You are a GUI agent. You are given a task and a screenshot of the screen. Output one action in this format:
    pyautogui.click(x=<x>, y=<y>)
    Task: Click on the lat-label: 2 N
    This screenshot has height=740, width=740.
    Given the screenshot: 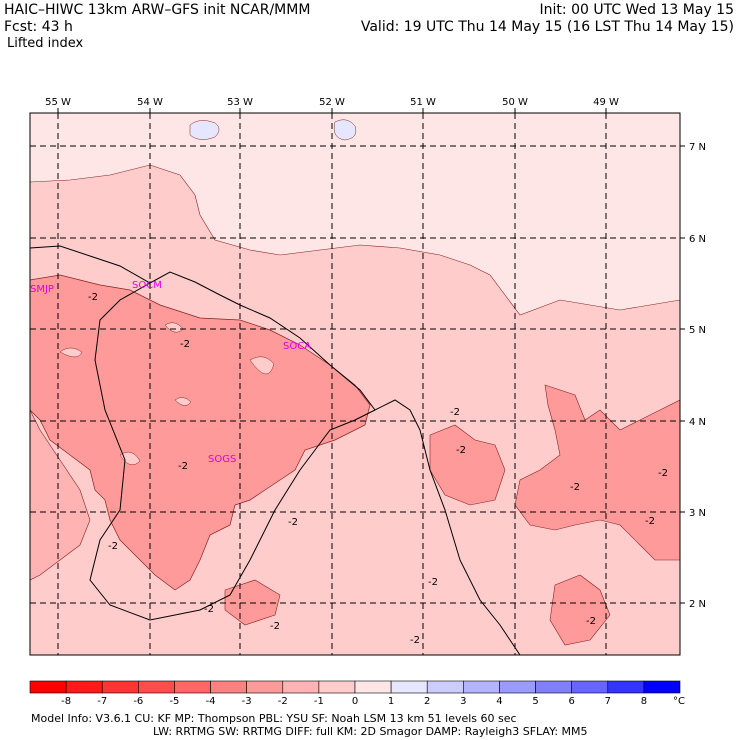 What is the action you would take?
    pyautogui.click(x=697, y=604)
    